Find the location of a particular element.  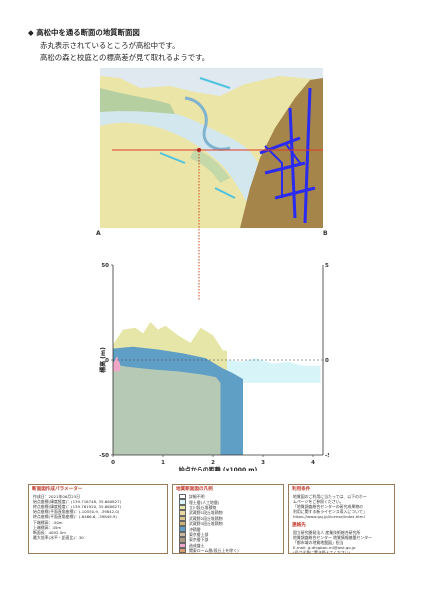

legend-title: 地質断面図の凡例 is located at coordinates (194, 489).